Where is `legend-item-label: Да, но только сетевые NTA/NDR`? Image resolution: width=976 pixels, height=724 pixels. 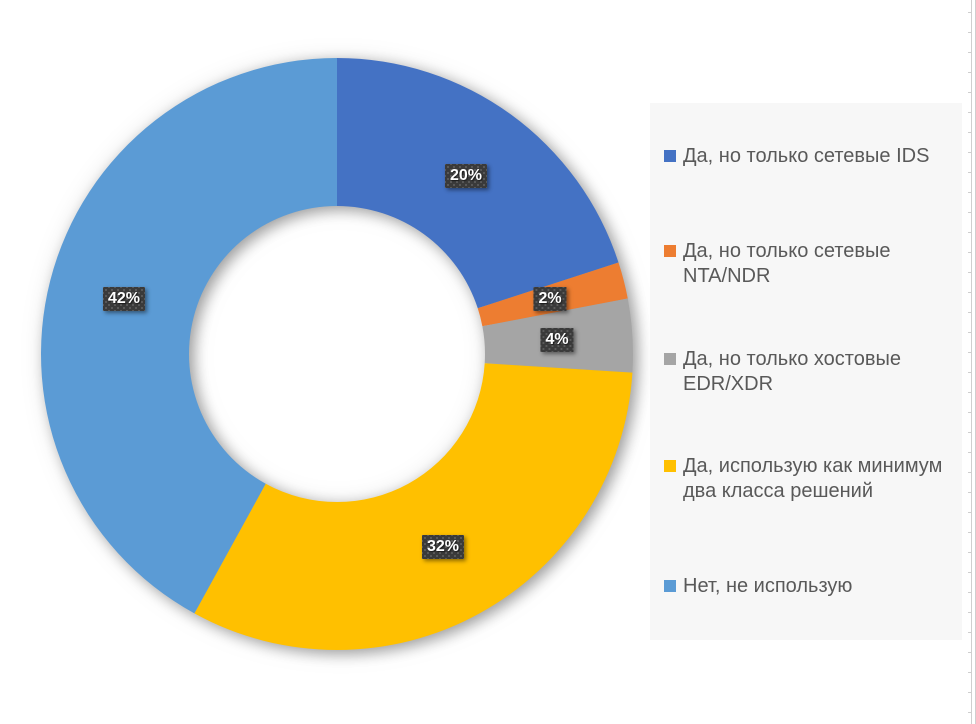
legend-item-label: Да, но только сетевые NTA/NDR is located at coordinates (787, 264).